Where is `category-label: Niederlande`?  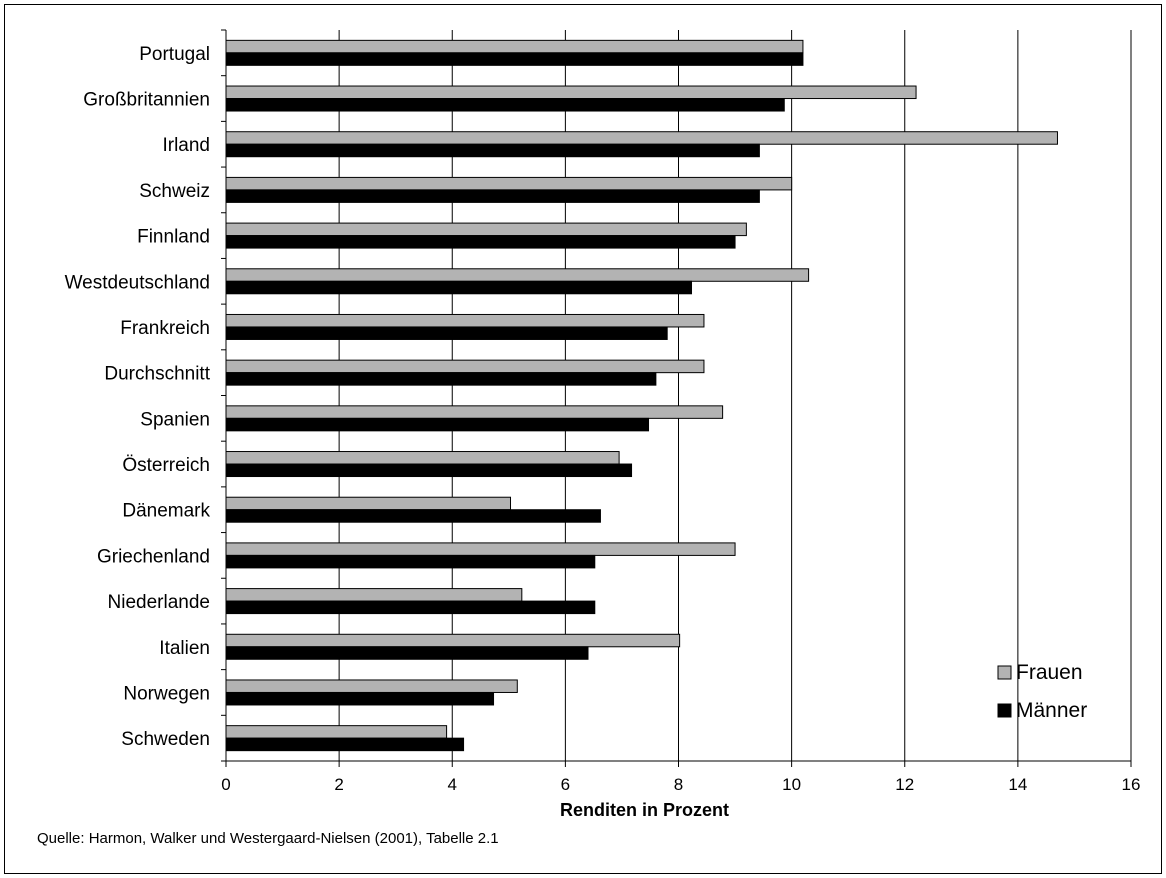
category-label: Niederlande is located at coordinates (159, 602).